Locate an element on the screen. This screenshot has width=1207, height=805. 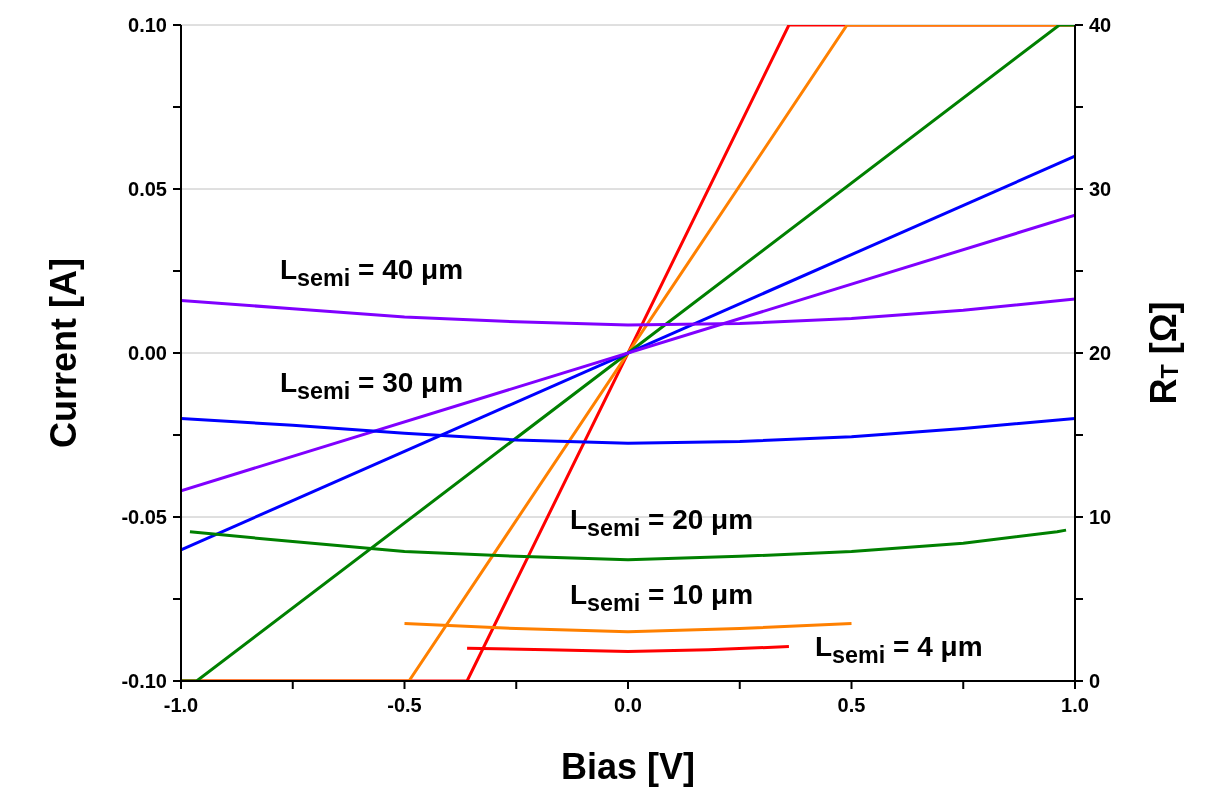
y2-tick-label: 10 is located at coordinates (1100, 517).